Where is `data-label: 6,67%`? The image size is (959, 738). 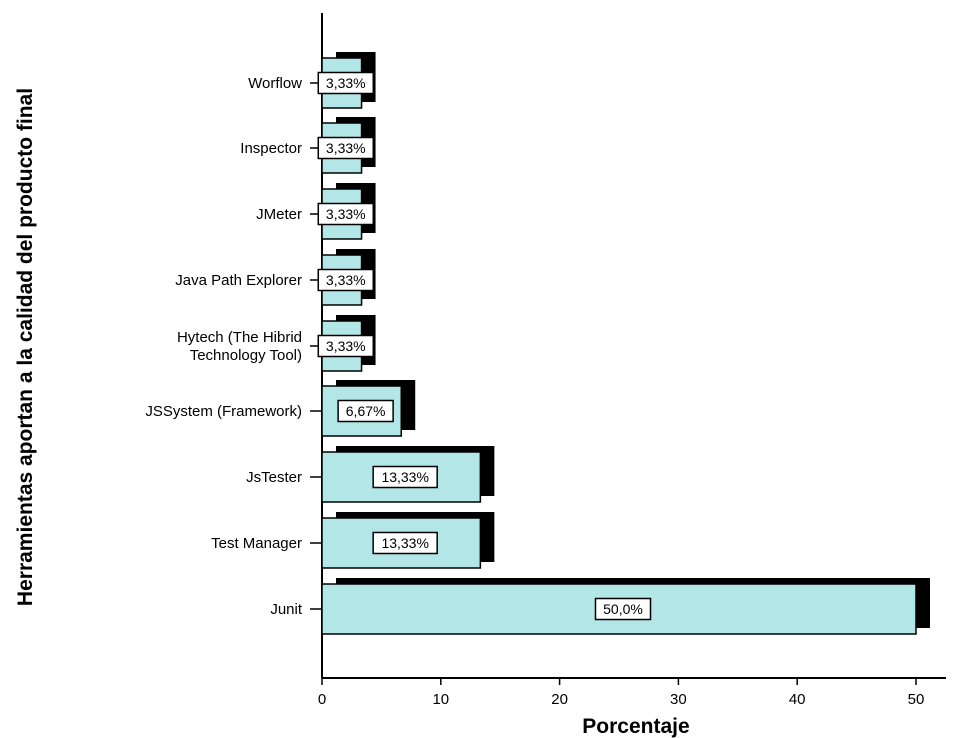 data-label: 6,67% is located at coordinates (366, 411).